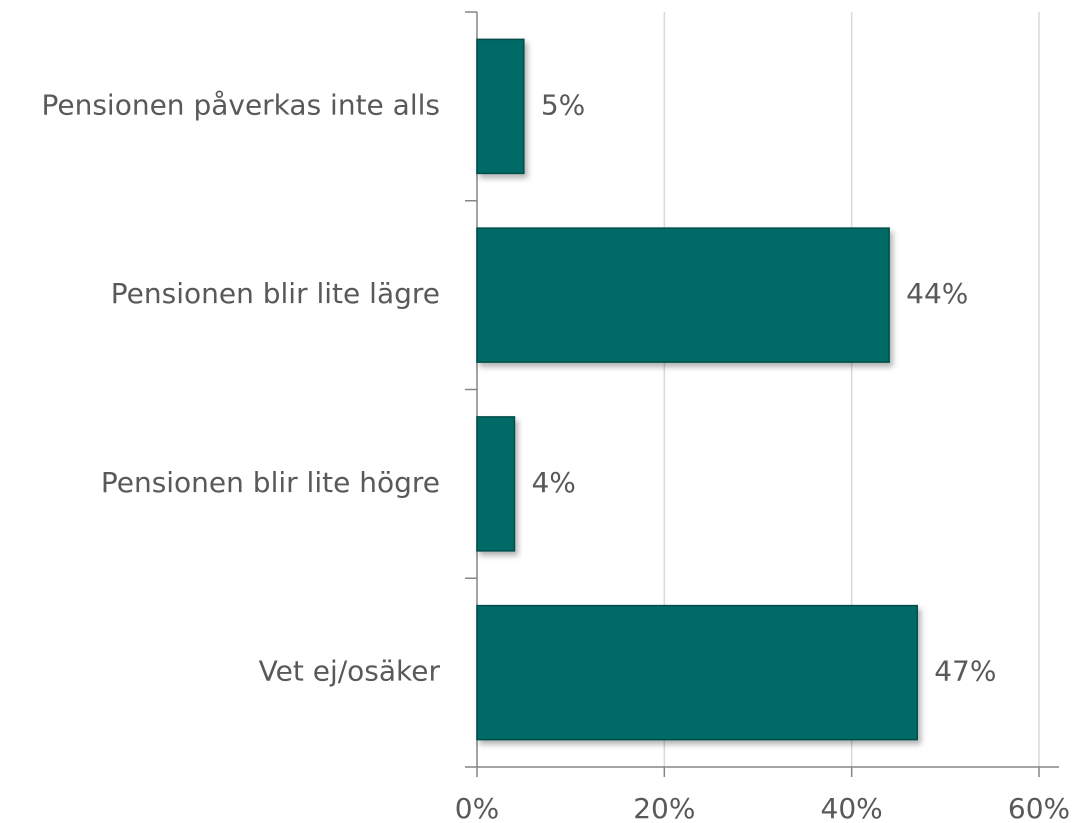 Image resolution: width=1072 pixels, height=823 pixels. I want to click on data-label: 47%, so click(965, 671).